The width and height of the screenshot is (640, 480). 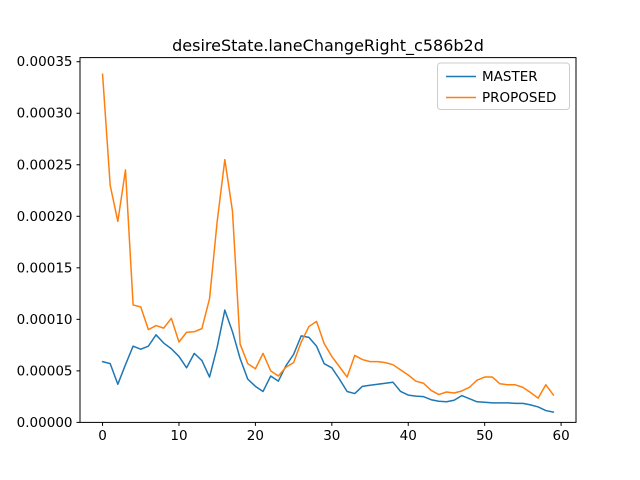 I want to click on y-tick-label: 0.00015, so click(x=45, y=268).